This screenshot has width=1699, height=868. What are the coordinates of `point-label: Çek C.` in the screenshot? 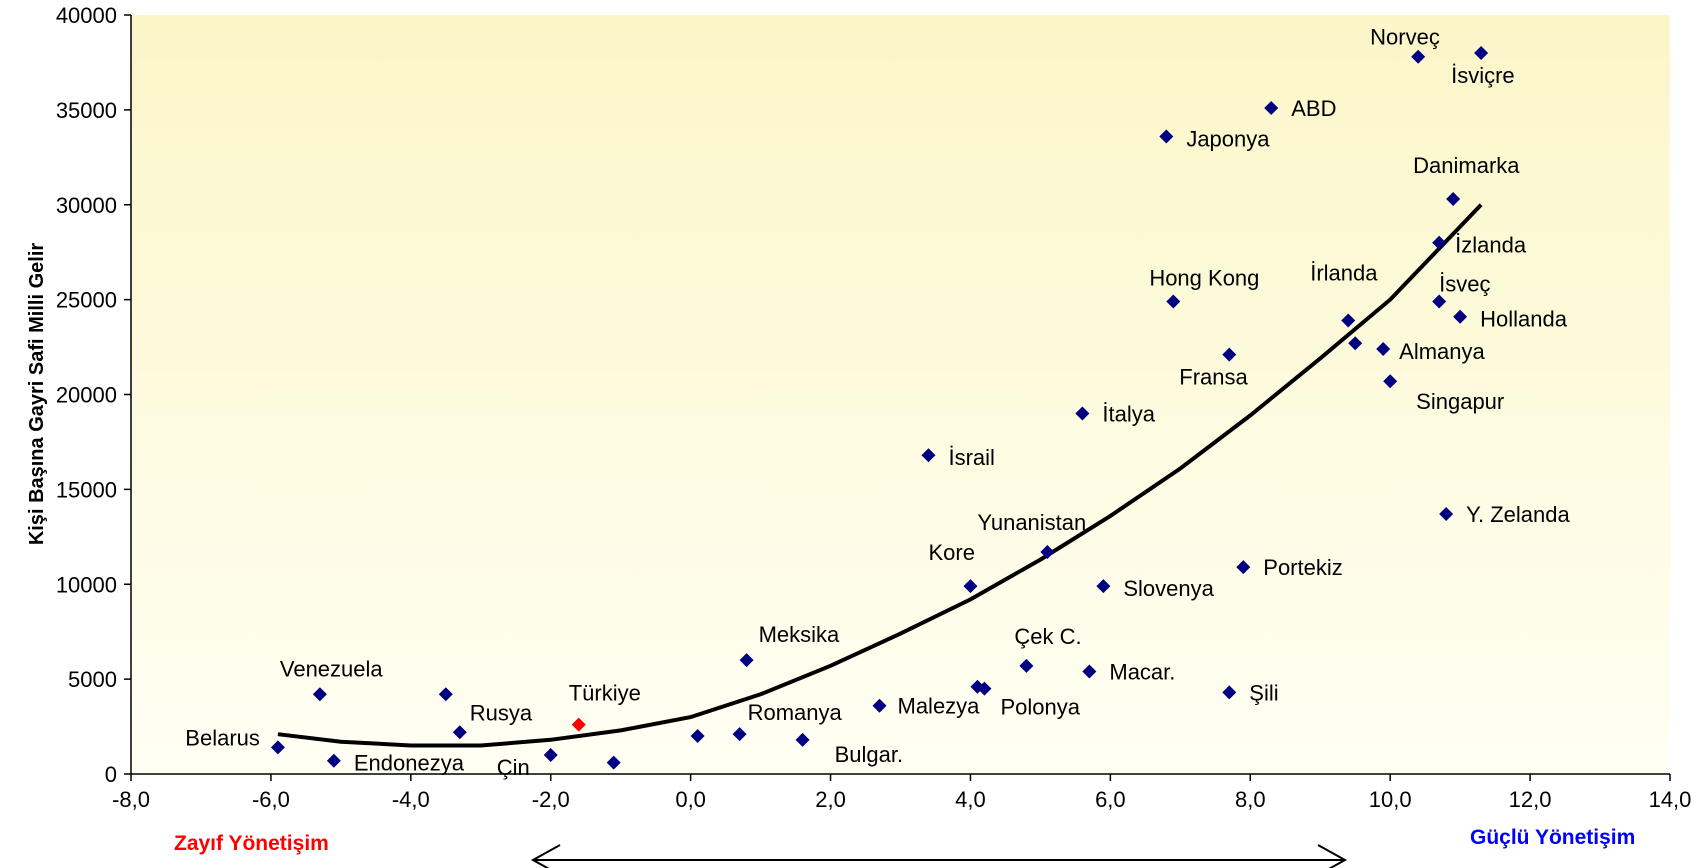 It's located at (1047, 636).